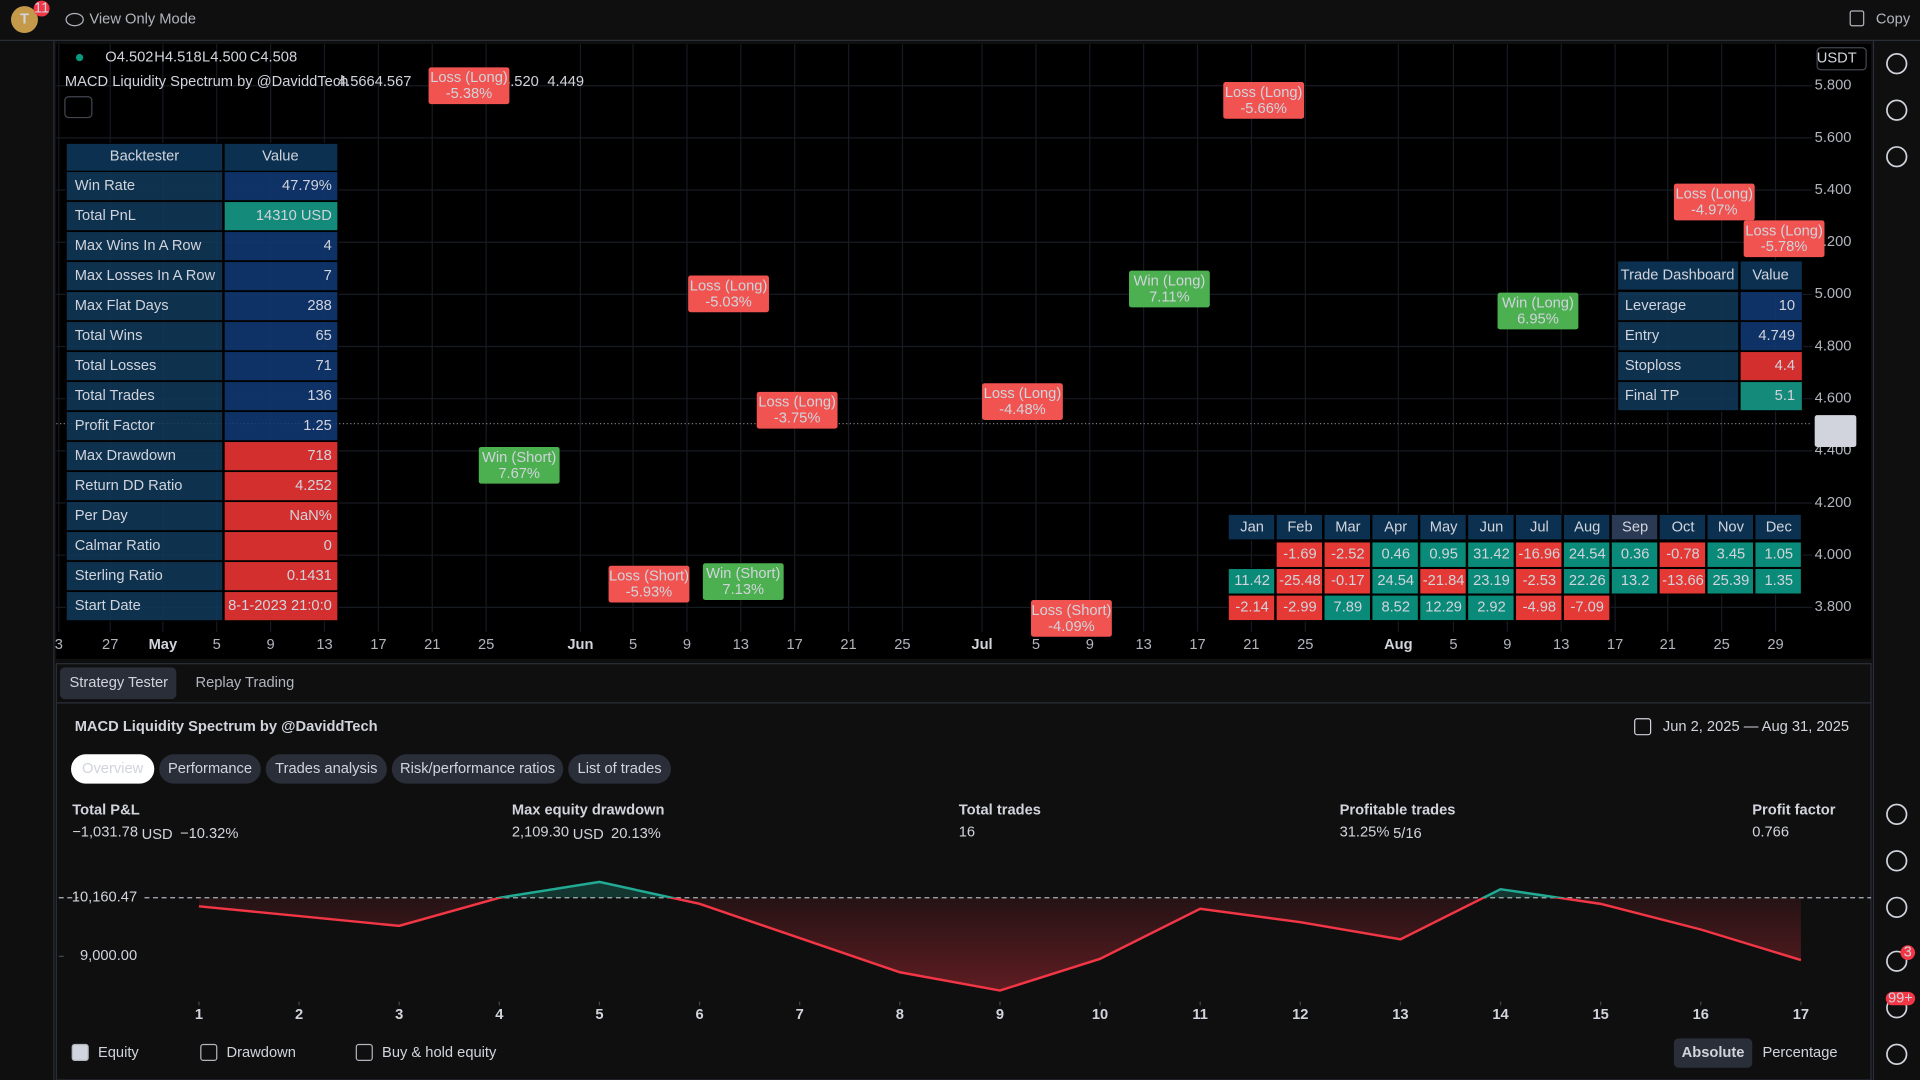 The width and height of the screenshot is (1920, 1080). I want to click on subtab-label: Overview, so click(113, 769).